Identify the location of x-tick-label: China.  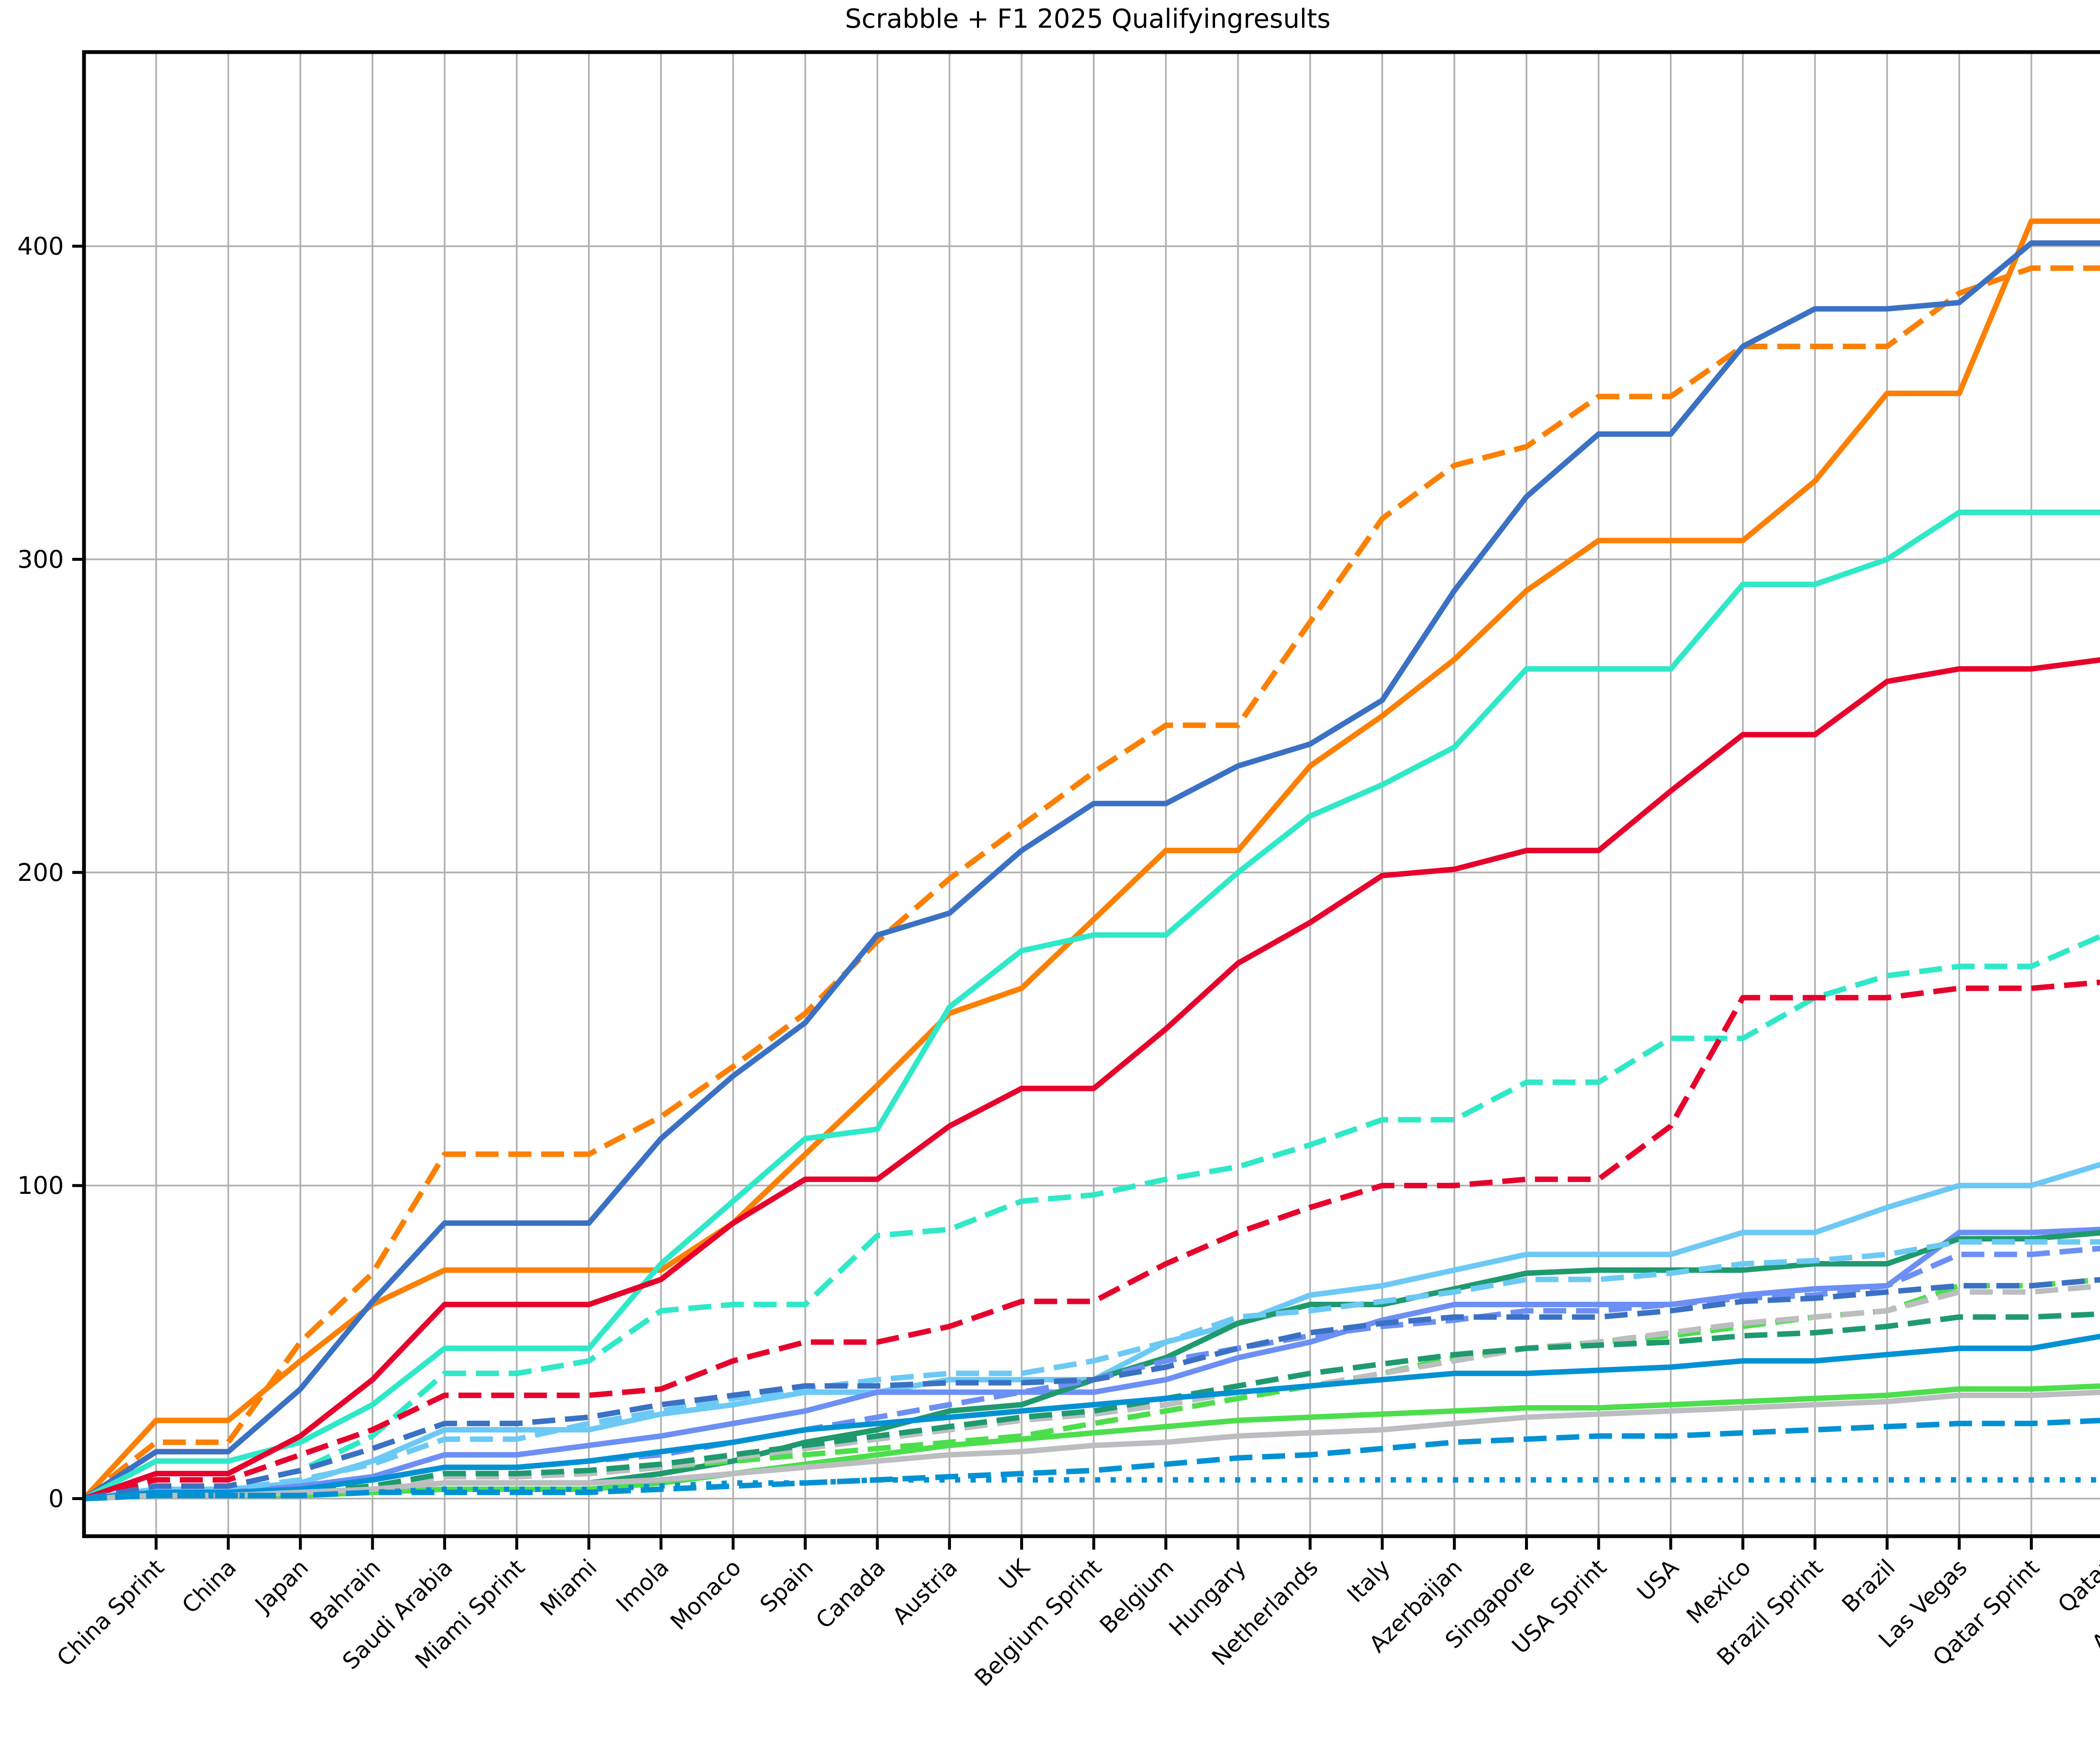
(209, 1586).